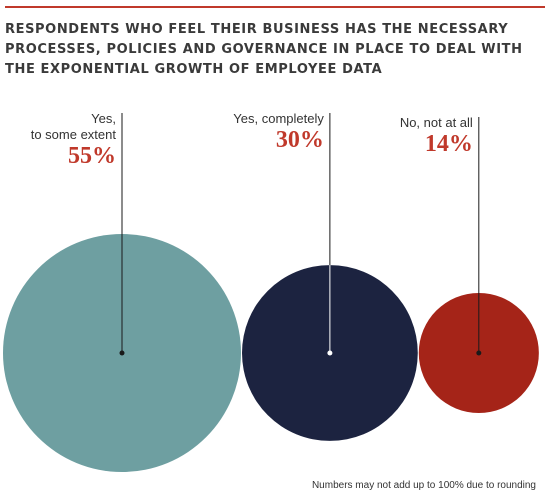 The image size is (550, 501). What do you see at coordinates (300, 140) in the screenshot?
I see `value-label-2: 30%` at bounding box center [300, 140].